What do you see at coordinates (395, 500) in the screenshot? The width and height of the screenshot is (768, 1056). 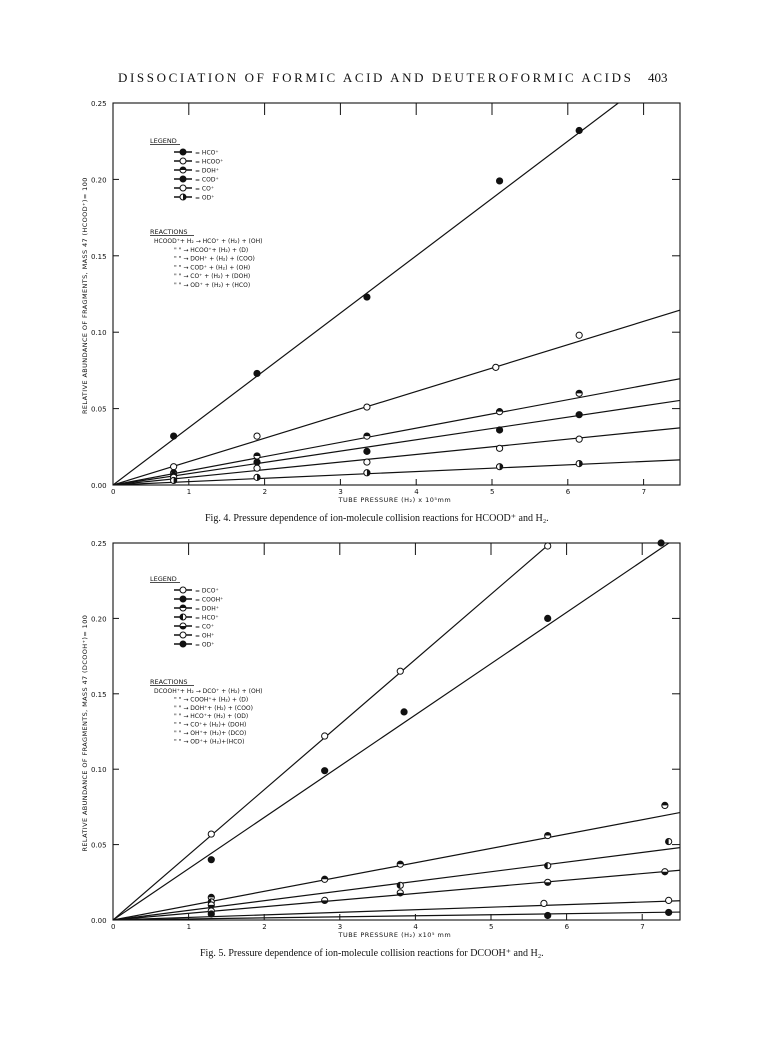 I see `f4-x-axis-label: TUBE PRESSURE (H₂) x 10⁵mm` at bounding box center [395, 500].